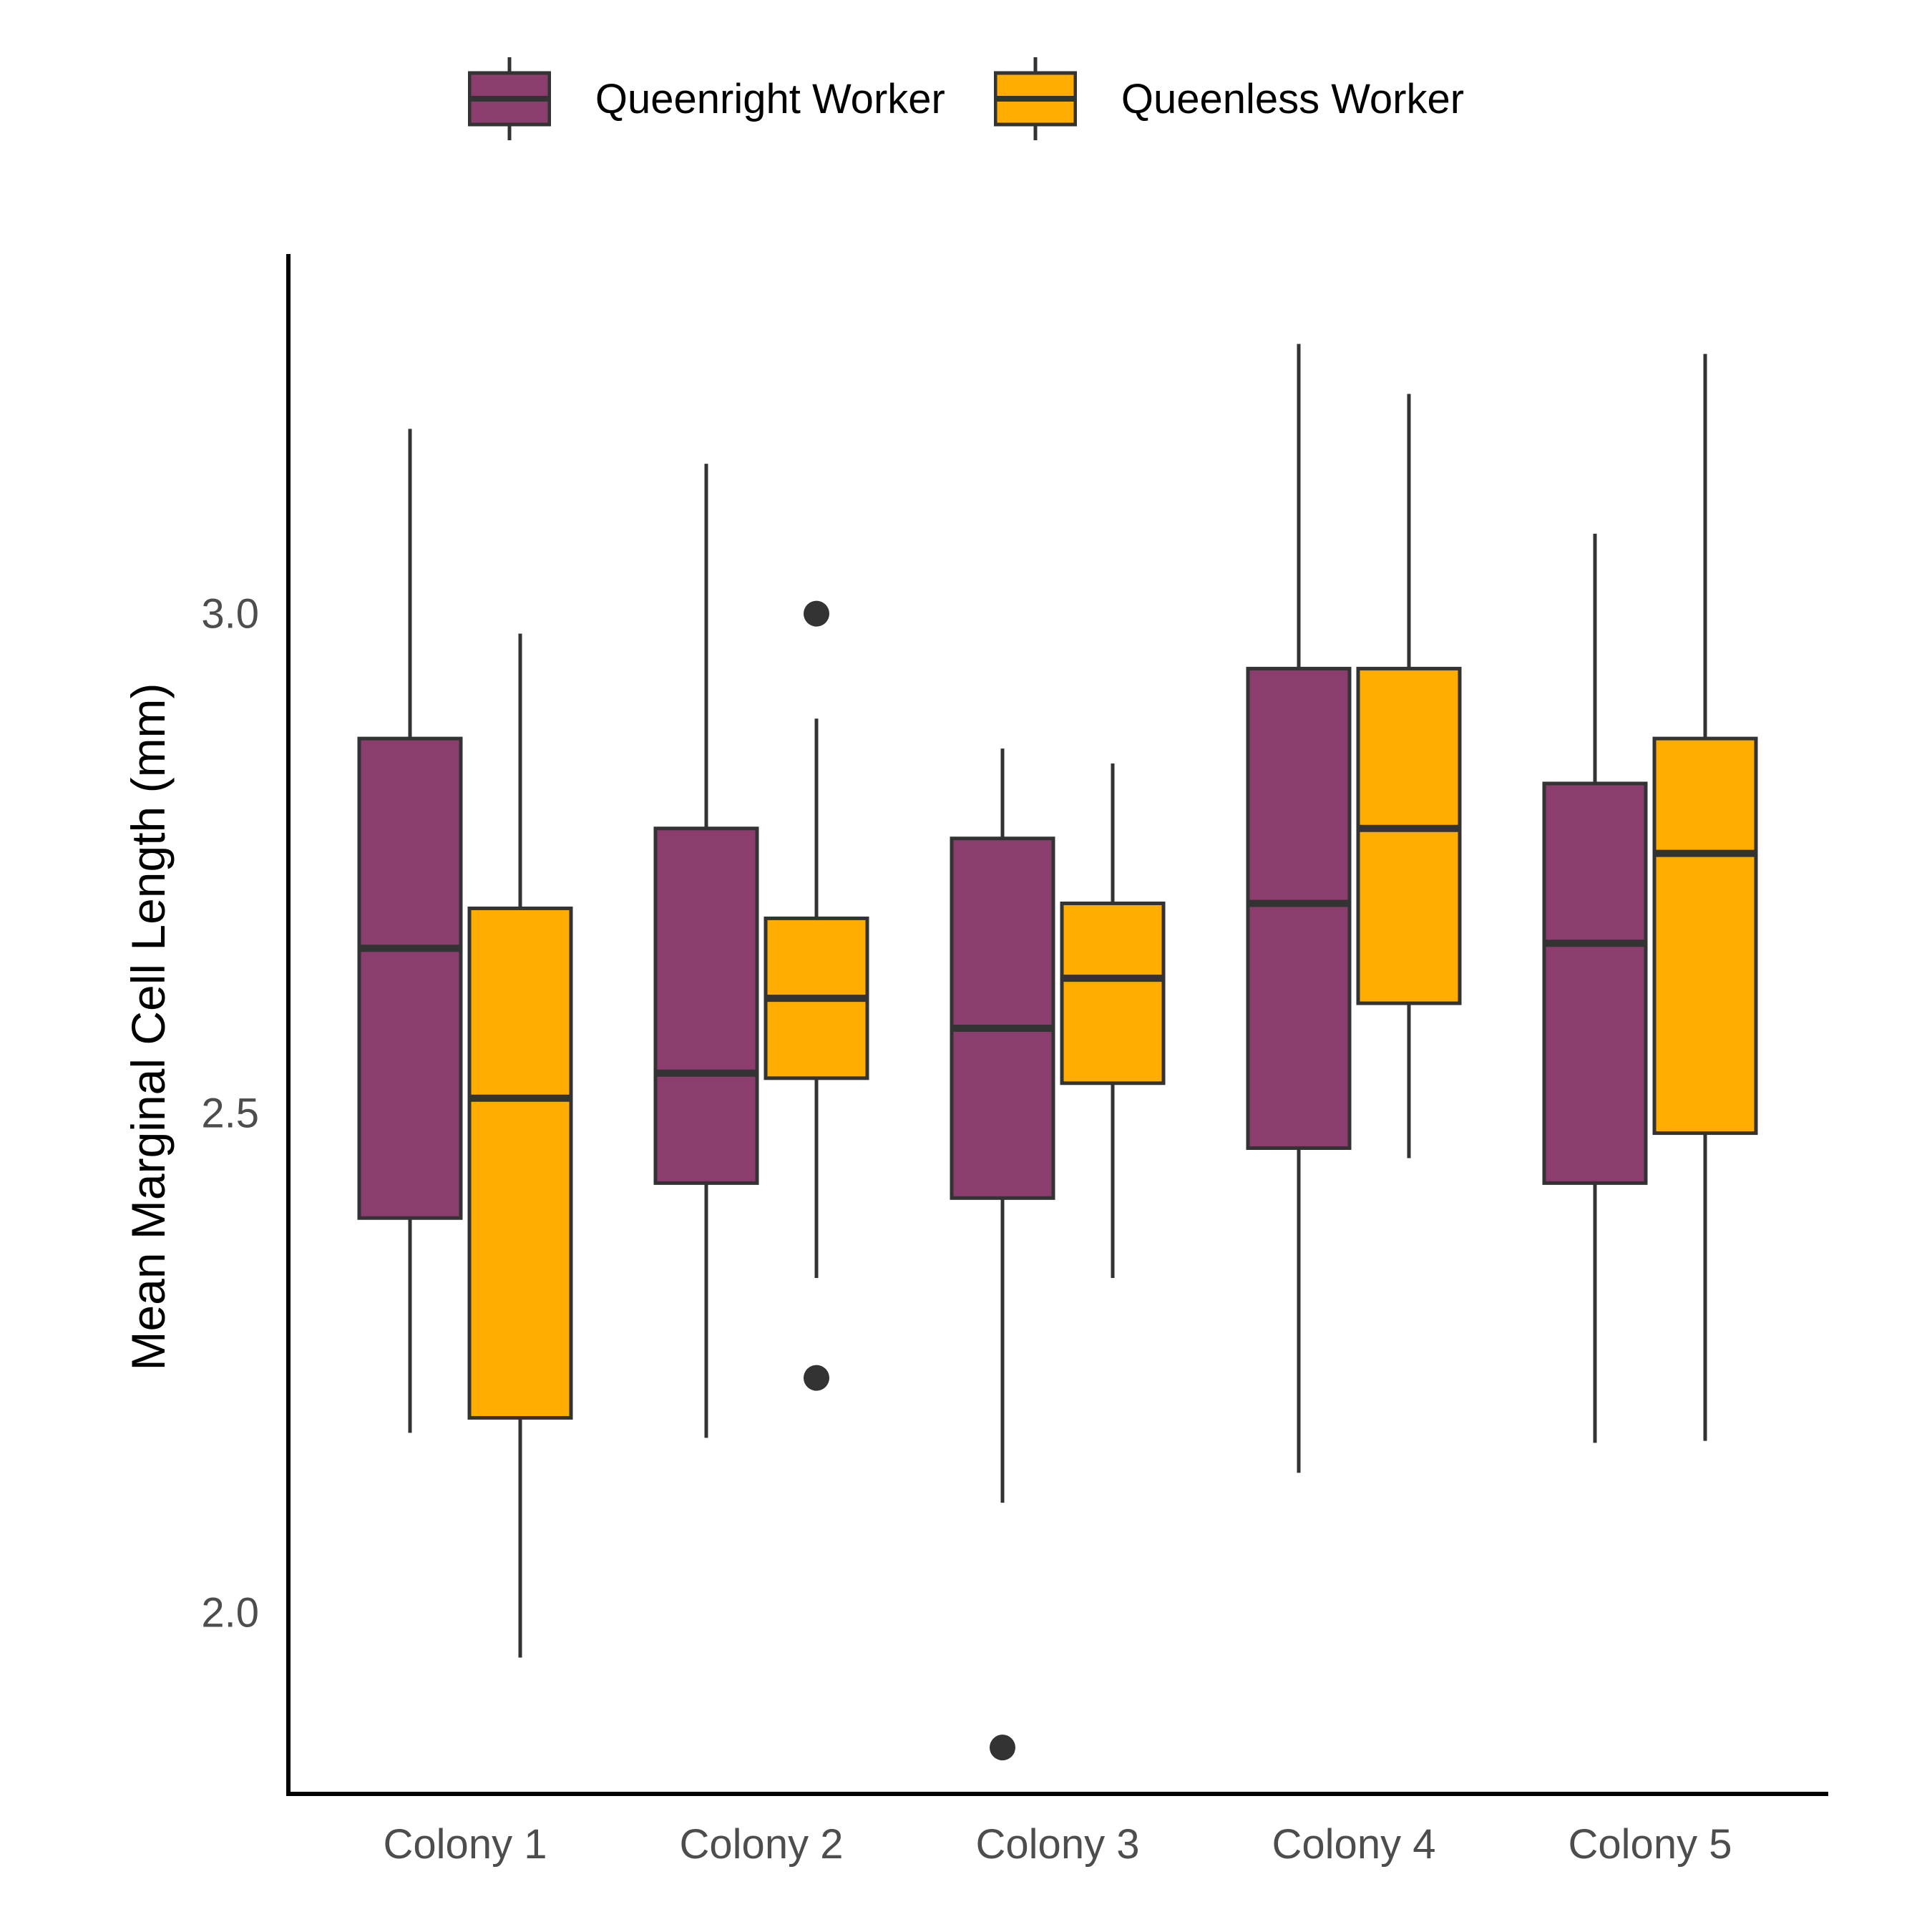 Image resolution: width=1932 pixels, height=1932 pixels. What do you see at coordinates (1354, 1844) in the screenshot?
I see `x-tick-label: Colony 4` at bounding box center [1354, 1844].